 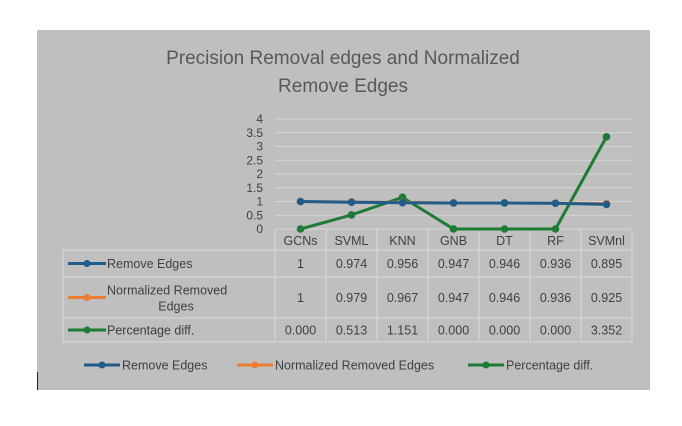 What do you see at coordinates (351, 264) in the screenshot?
I see `table-cell: 0.974` at bounding box center [351, 264].